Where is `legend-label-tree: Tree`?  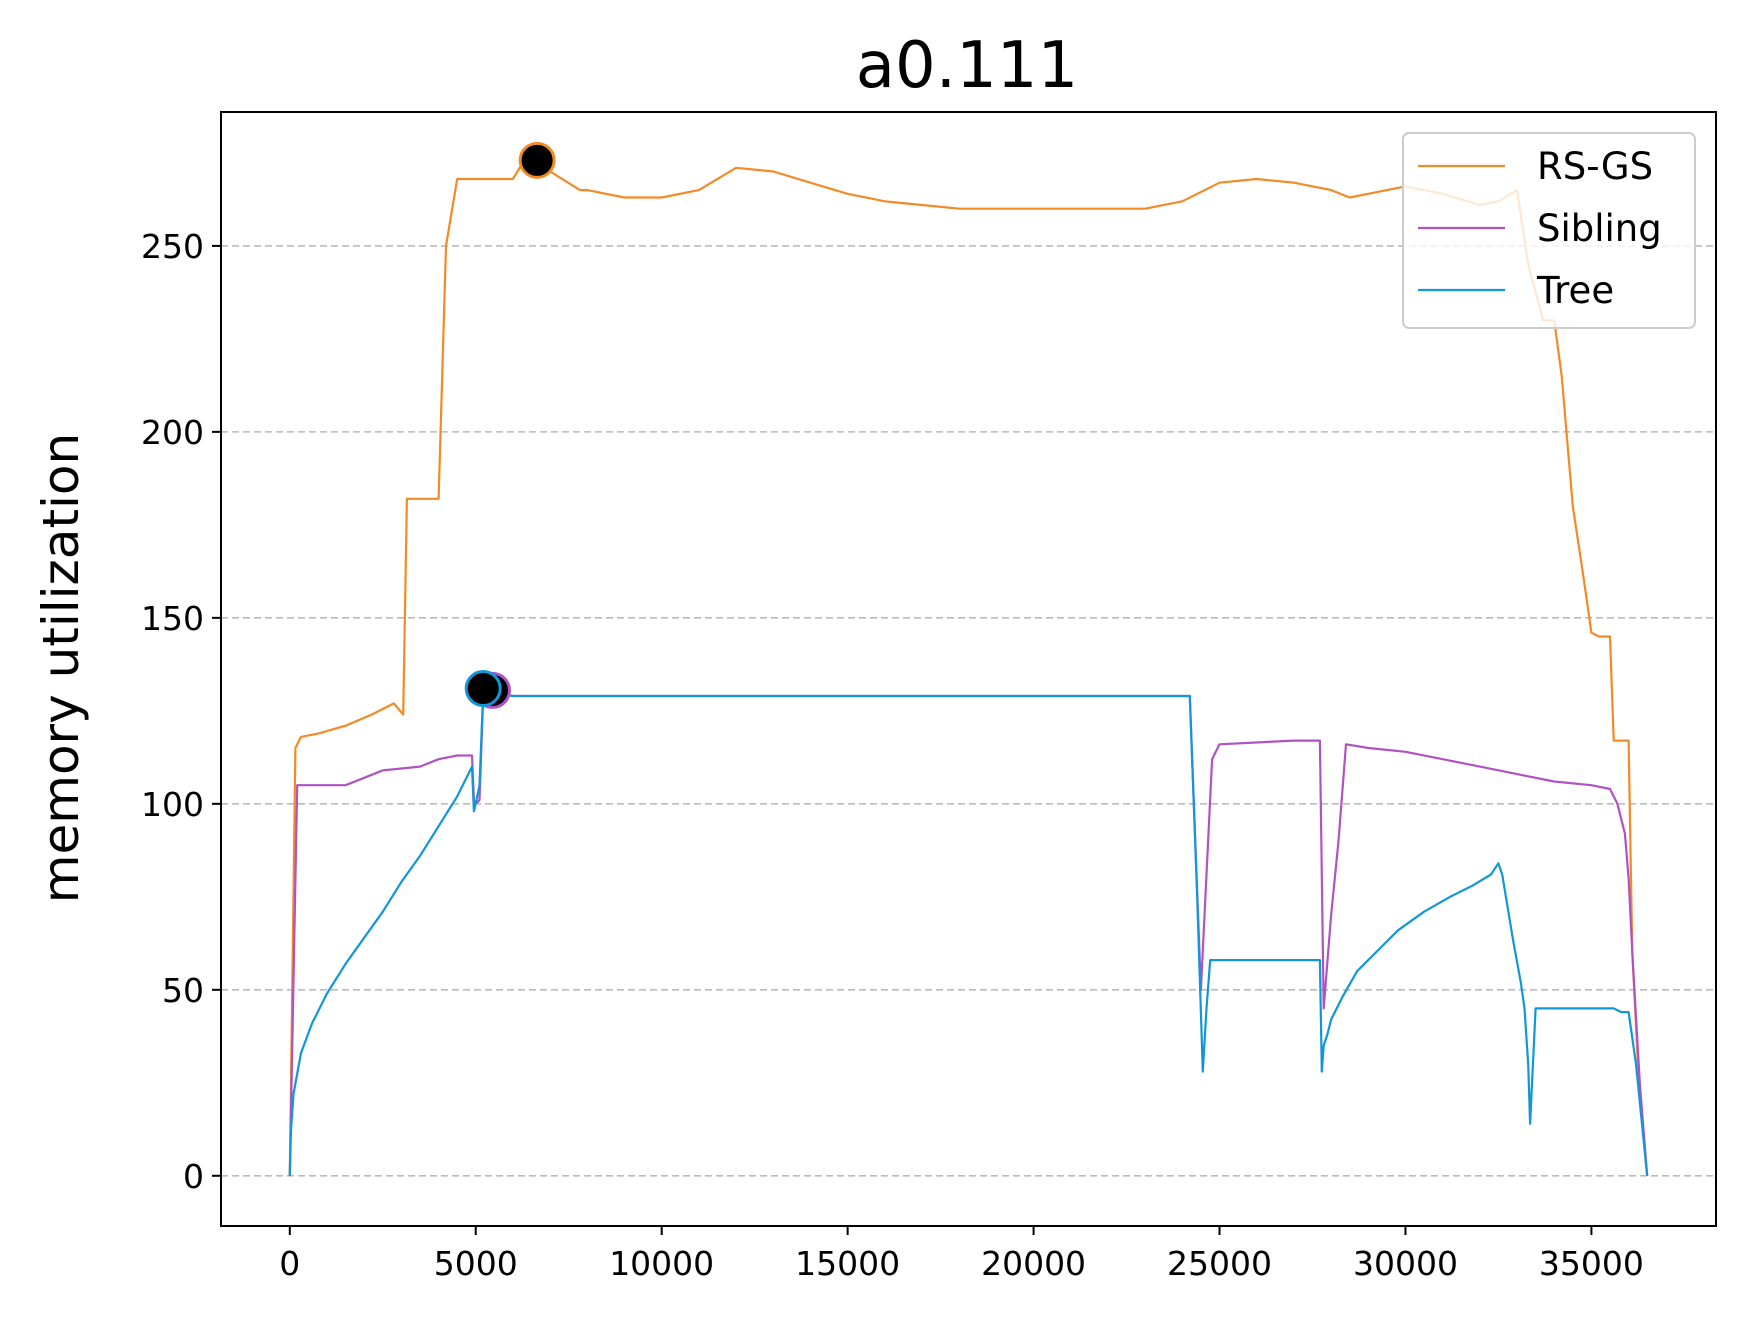 legend-label-tree: Tree is located at coordinates (1575, 290).